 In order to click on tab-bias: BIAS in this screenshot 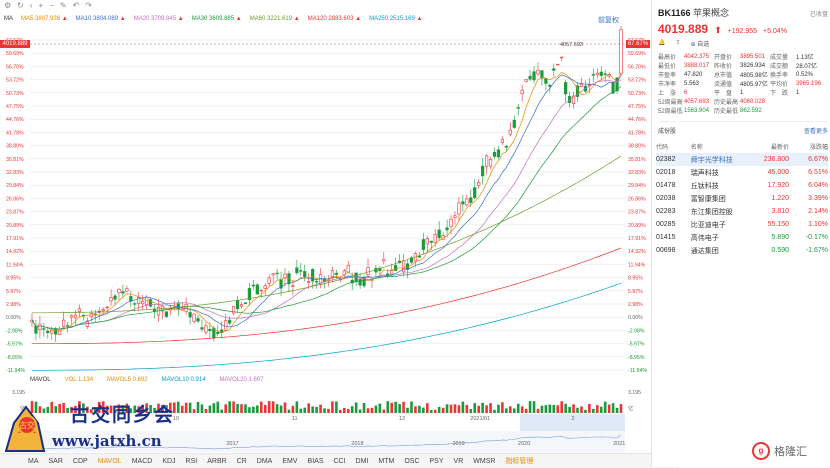, I will do `click(315, 461)`.